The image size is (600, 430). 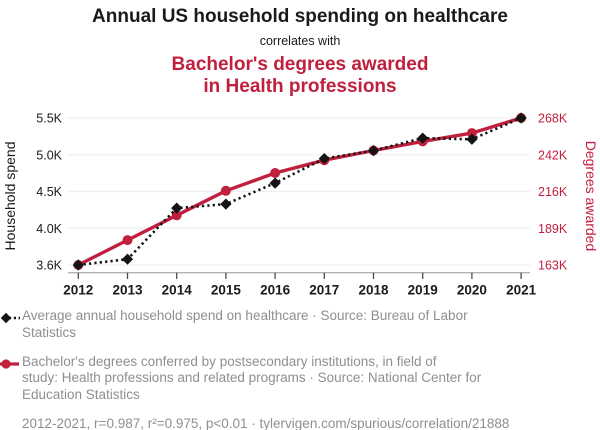 I want to click on right-axis-tick-label: 268K, so click(x=553, y=119).